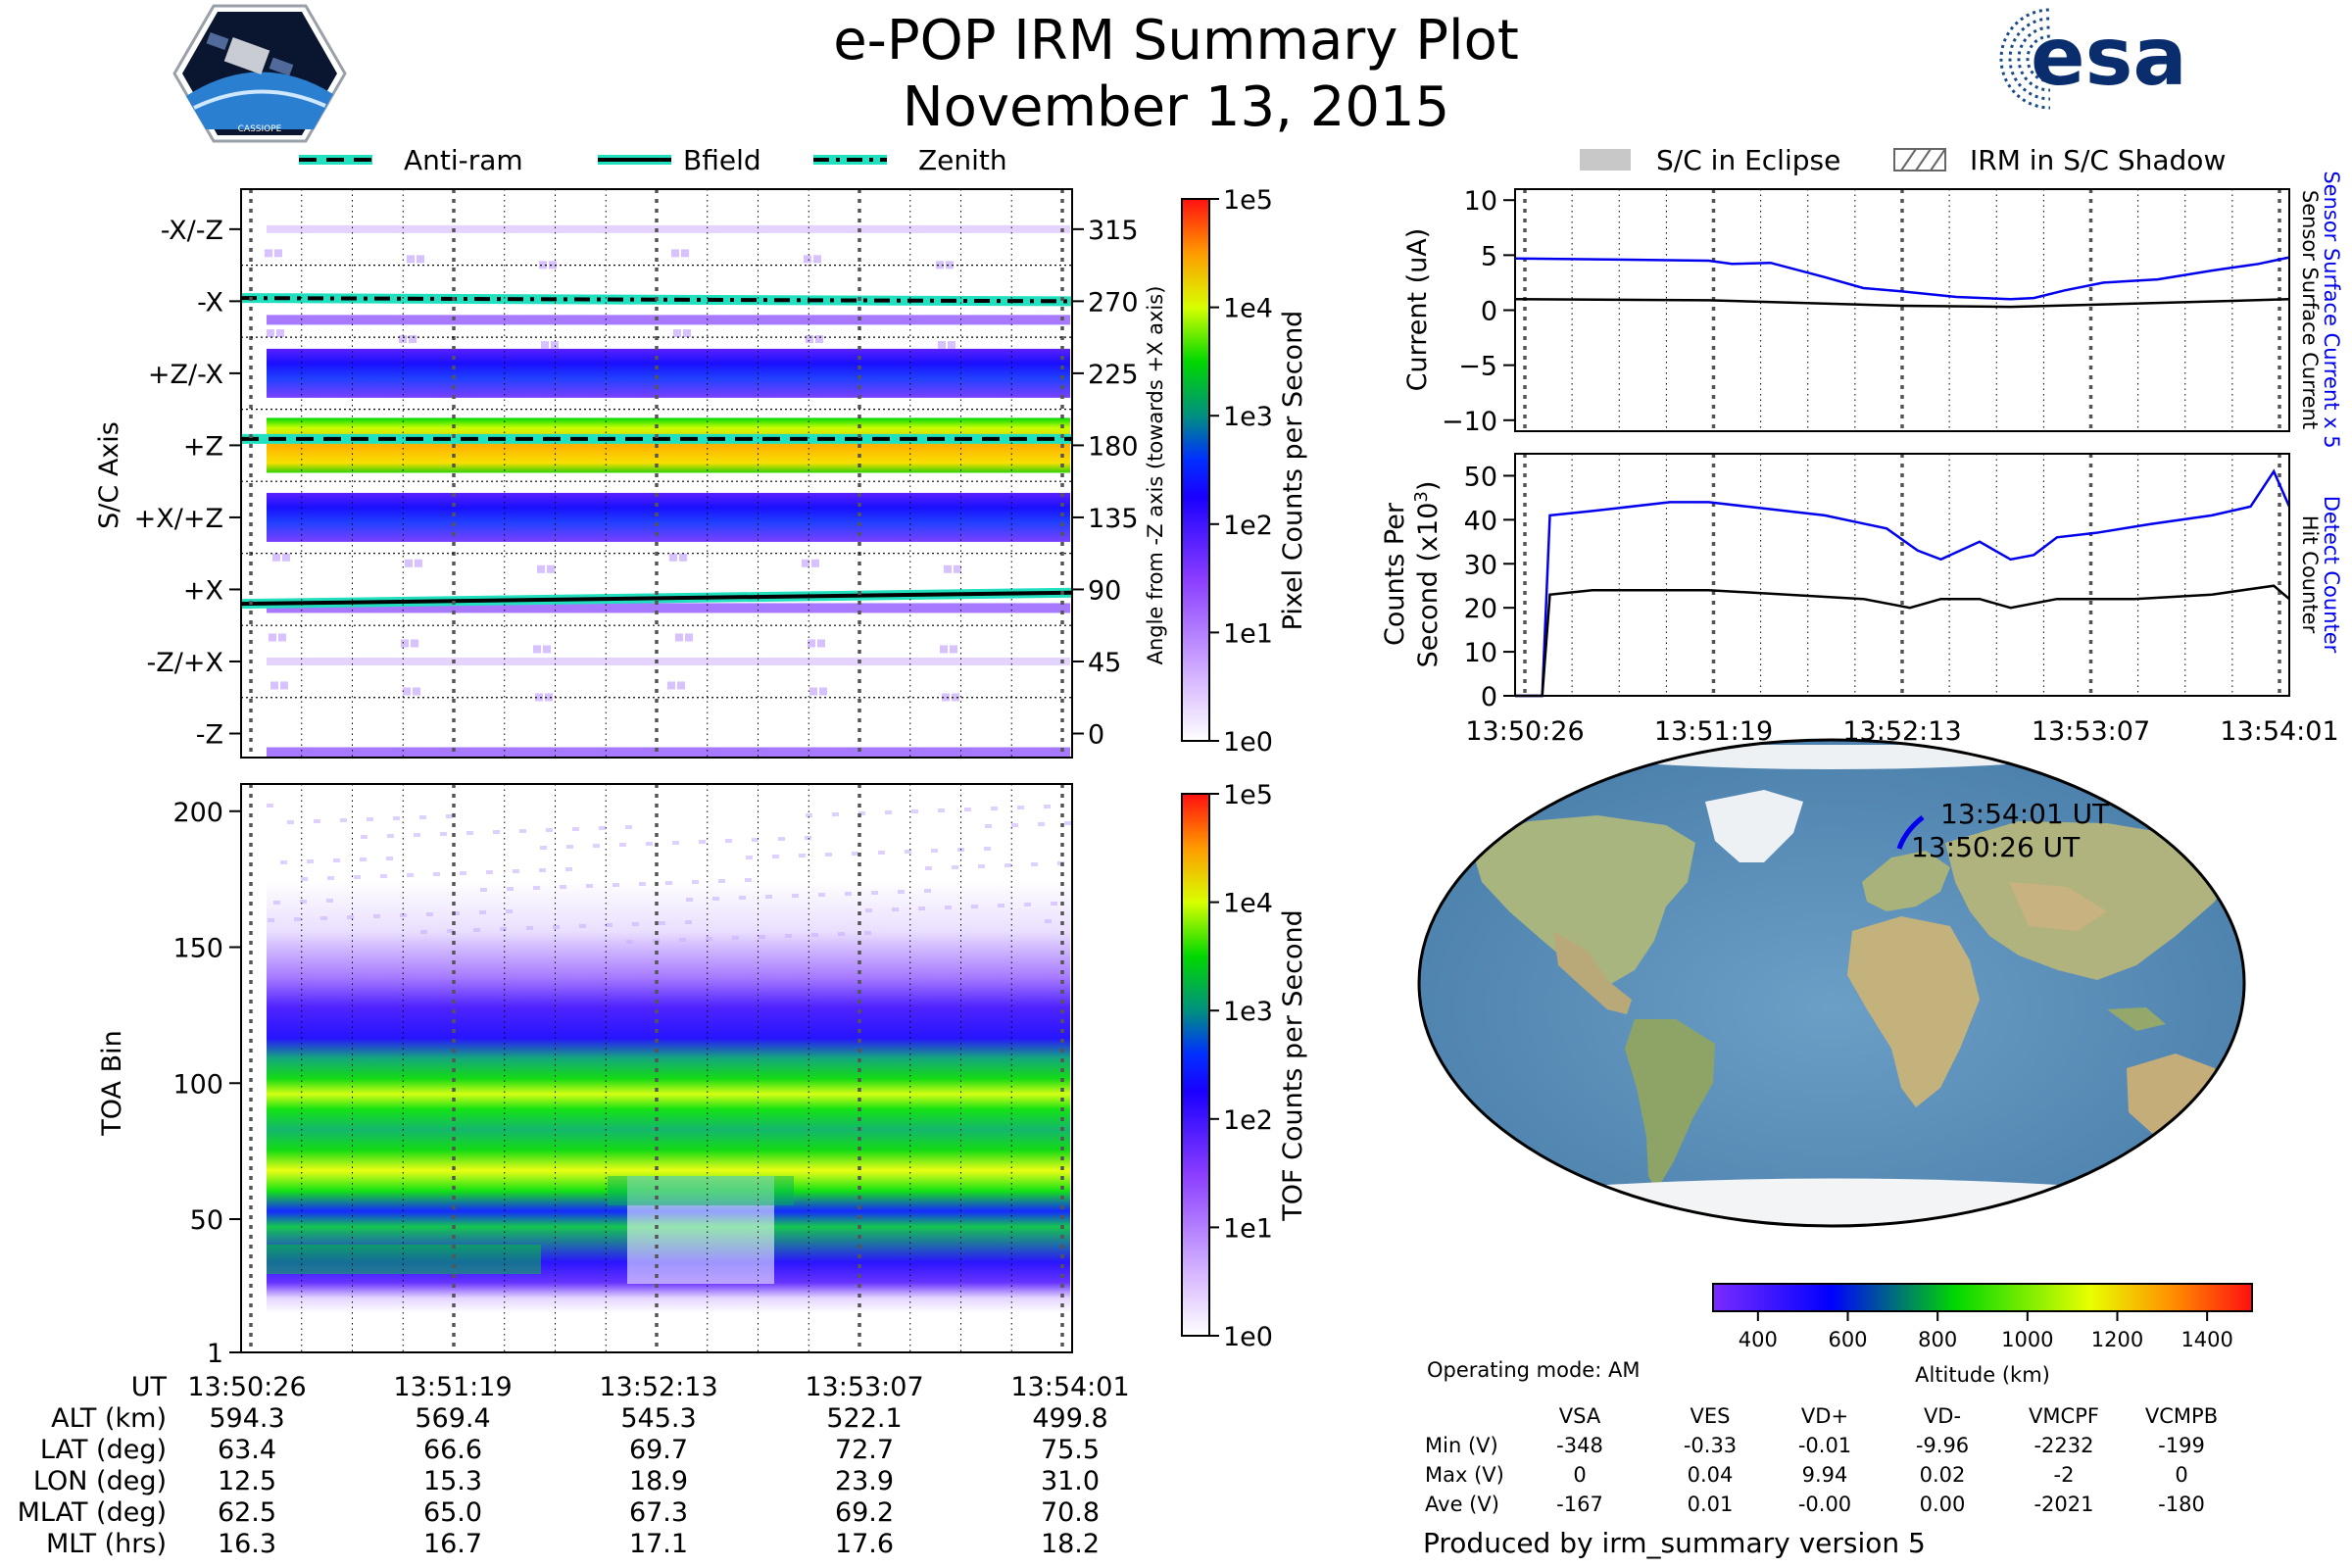 The image size is (2352, 1568). Describe the element at coordinates (2064, 1475) in the screenshot. I see `voltage-value: -2` at that location.